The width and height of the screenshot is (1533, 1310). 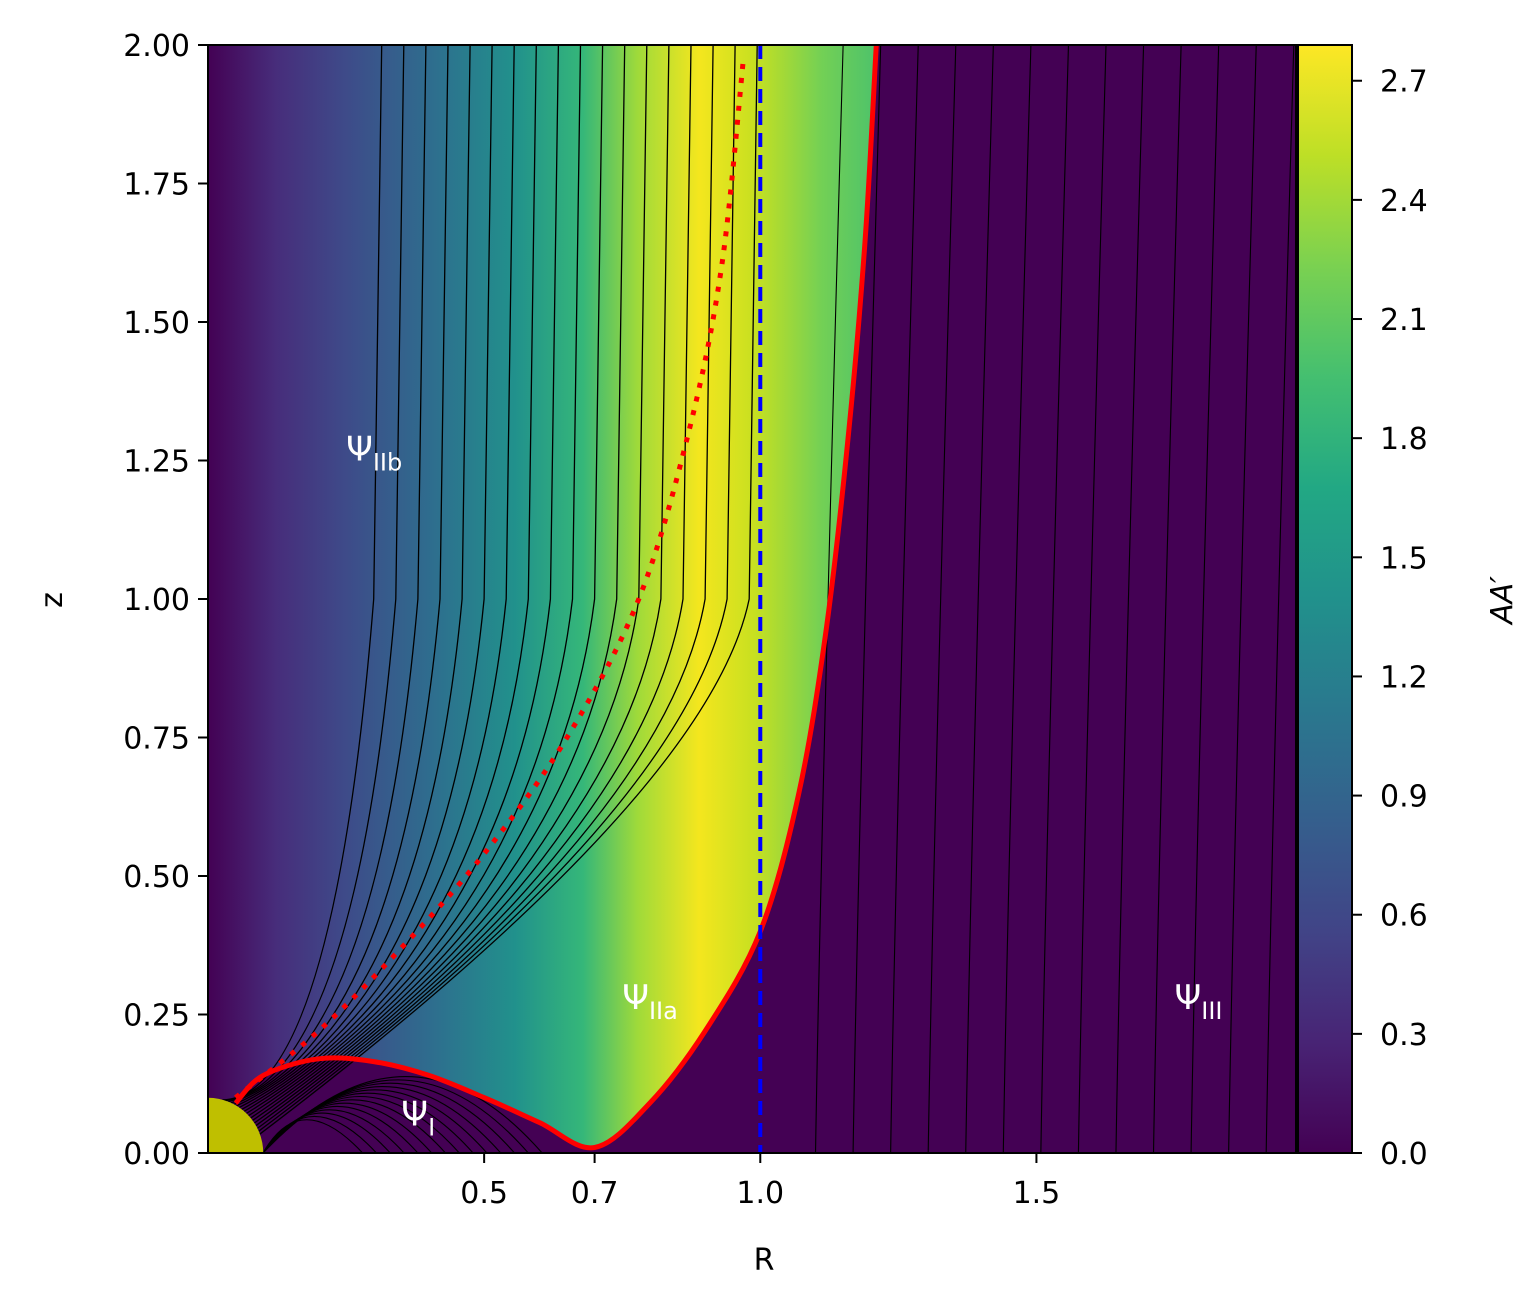 What do you see at coordinates (1404, 82) in the screenshot?
I see `colorbar-tick-label: 2.7` at bounding box center [1404, 82].